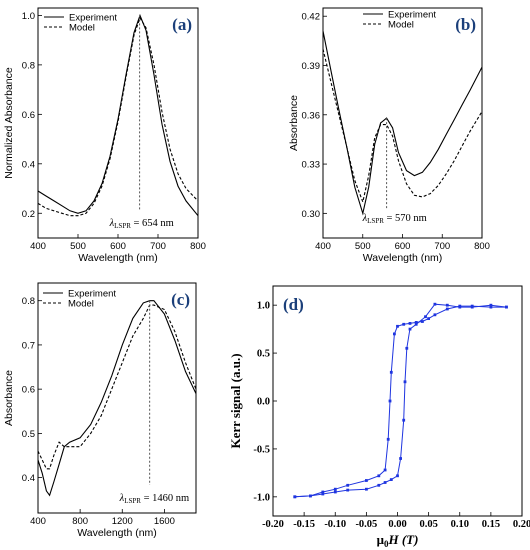  What do you see at coordinates (141, 224) in the screenshot?
I see `lspr-annotation: λLSPR = 654 nm` at bounding box center [141, 224].